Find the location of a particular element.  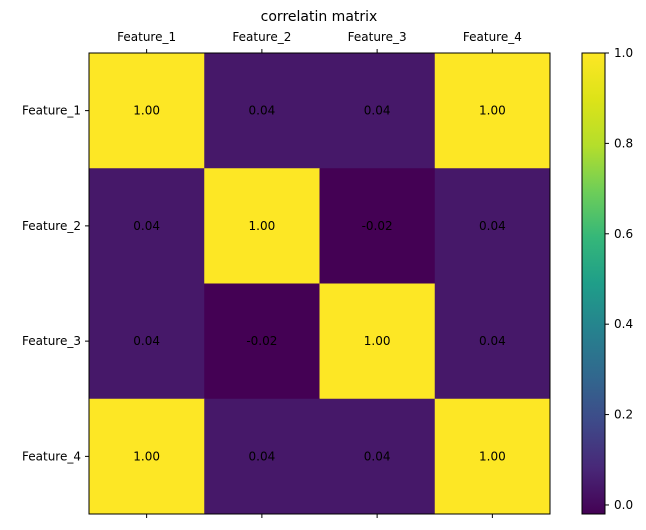

colorbar-tick-label: 0.0 is located at coordinates (623, 505).